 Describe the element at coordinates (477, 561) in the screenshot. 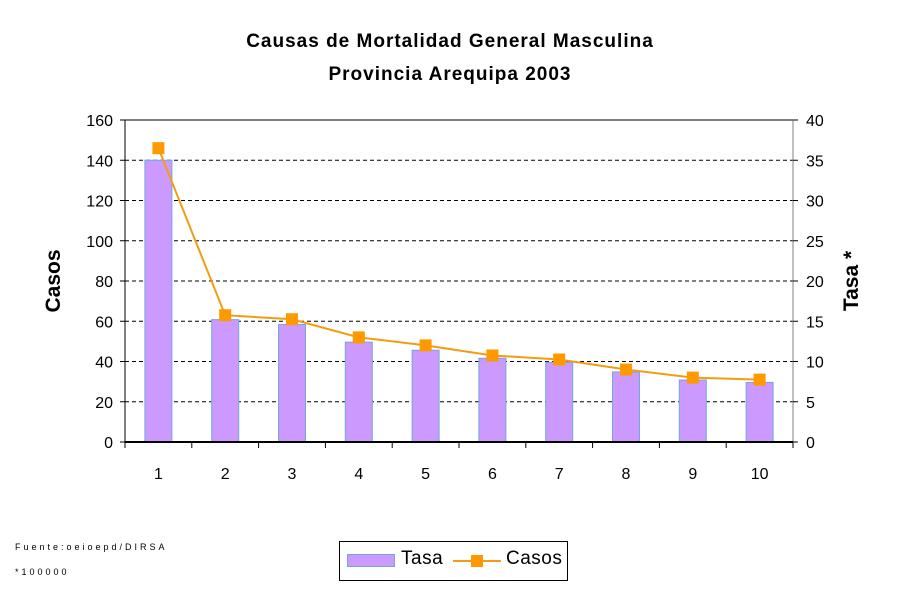

I see `legend-marker-casos` at that location.